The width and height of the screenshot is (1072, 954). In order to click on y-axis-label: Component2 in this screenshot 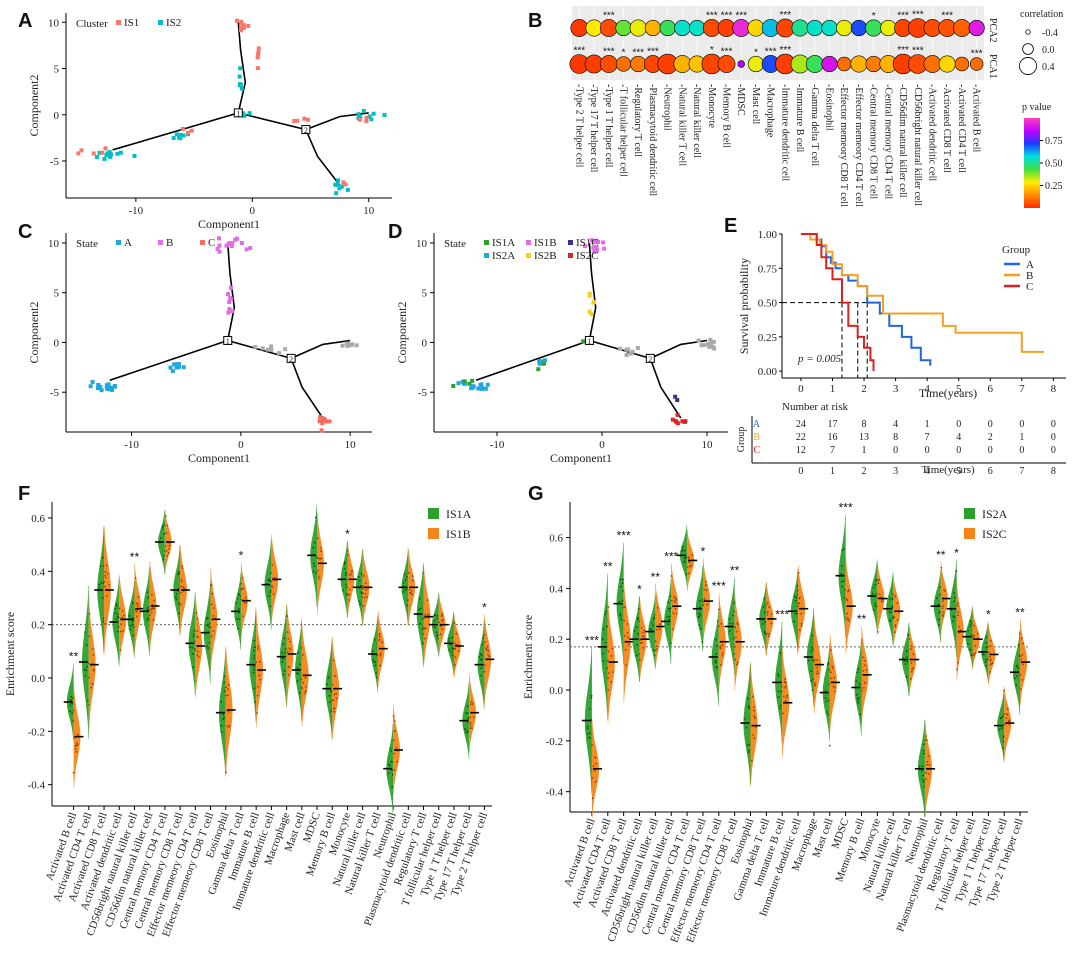, I will do `click(34, 106)`.